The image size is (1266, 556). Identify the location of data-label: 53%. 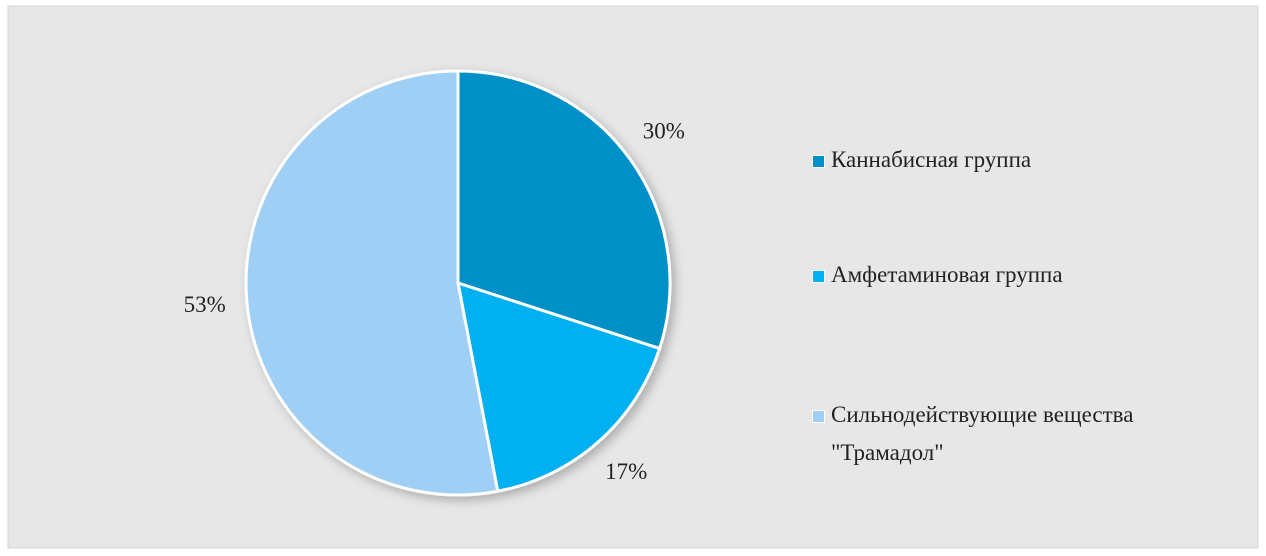
(205, 304).